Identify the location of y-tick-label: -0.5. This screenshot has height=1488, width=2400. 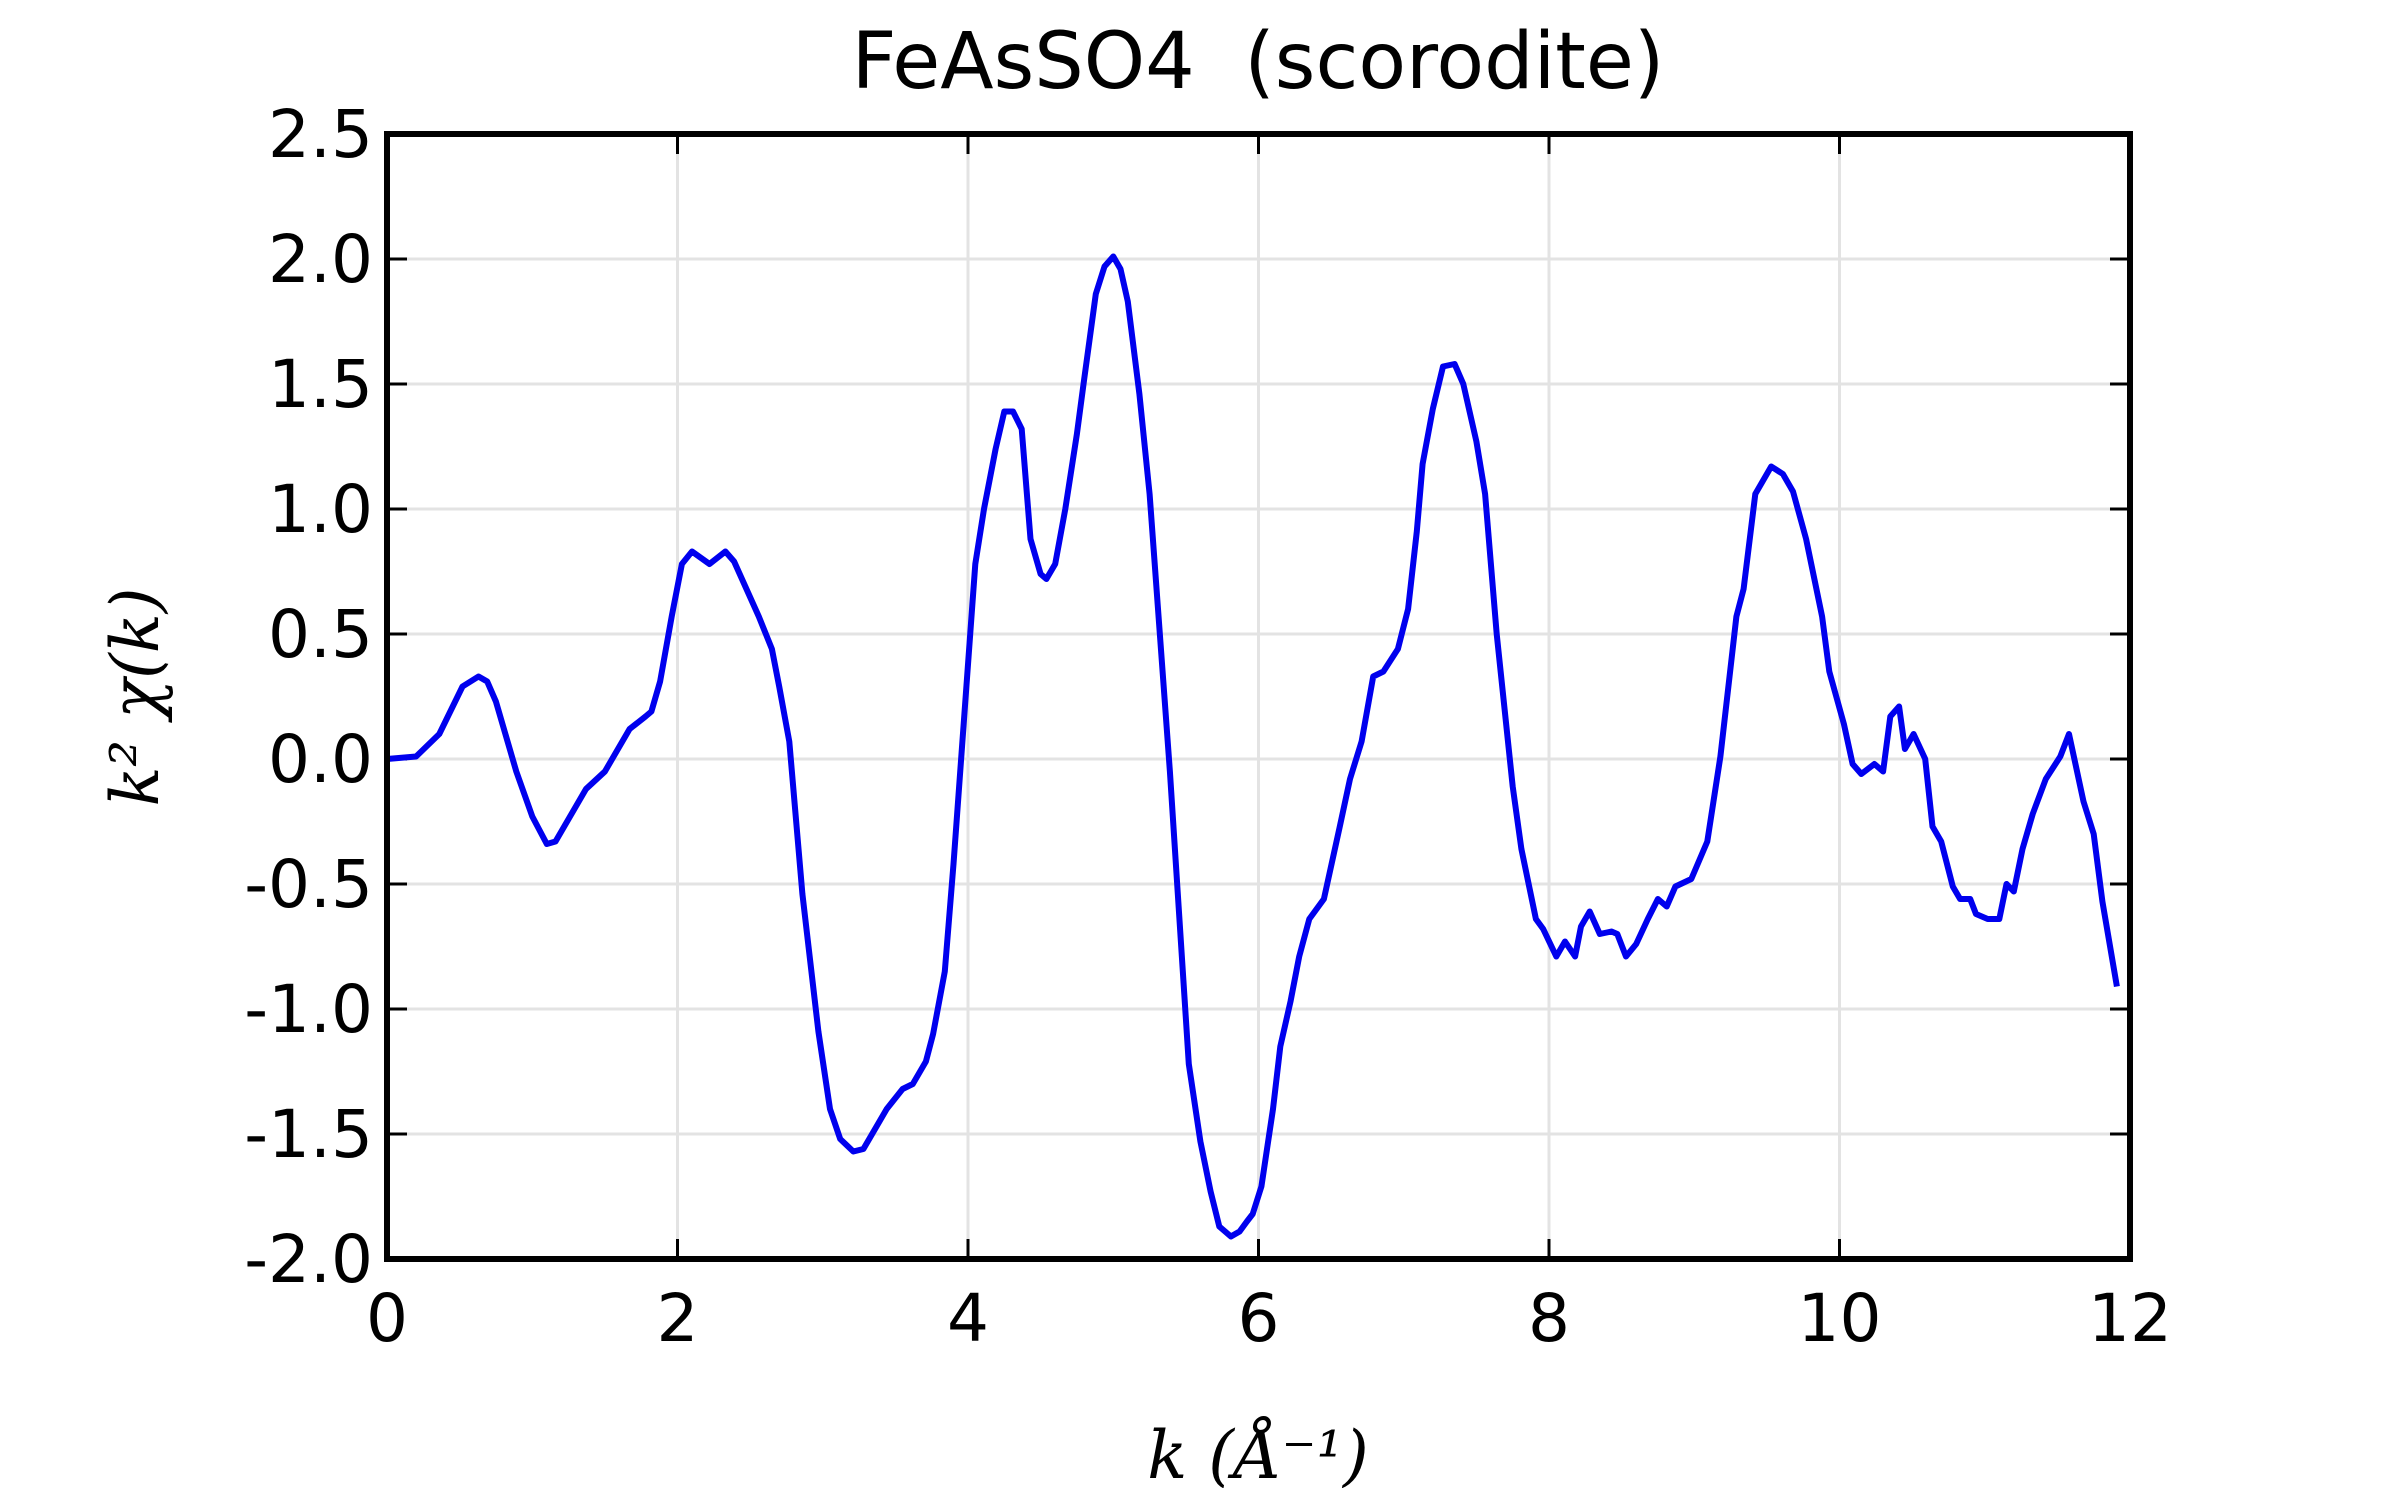
(308, 884).